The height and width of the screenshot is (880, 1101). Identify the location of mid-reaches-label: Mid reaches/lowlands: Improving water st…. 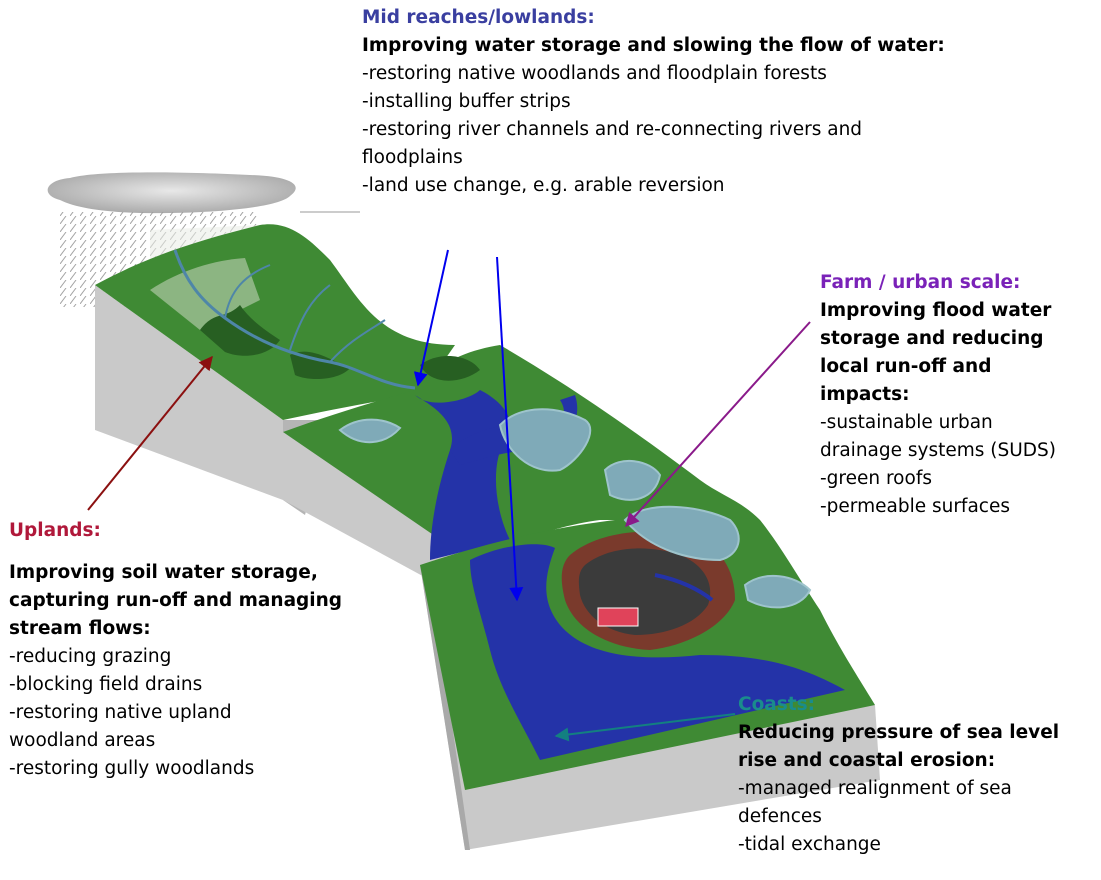
(653, 102).